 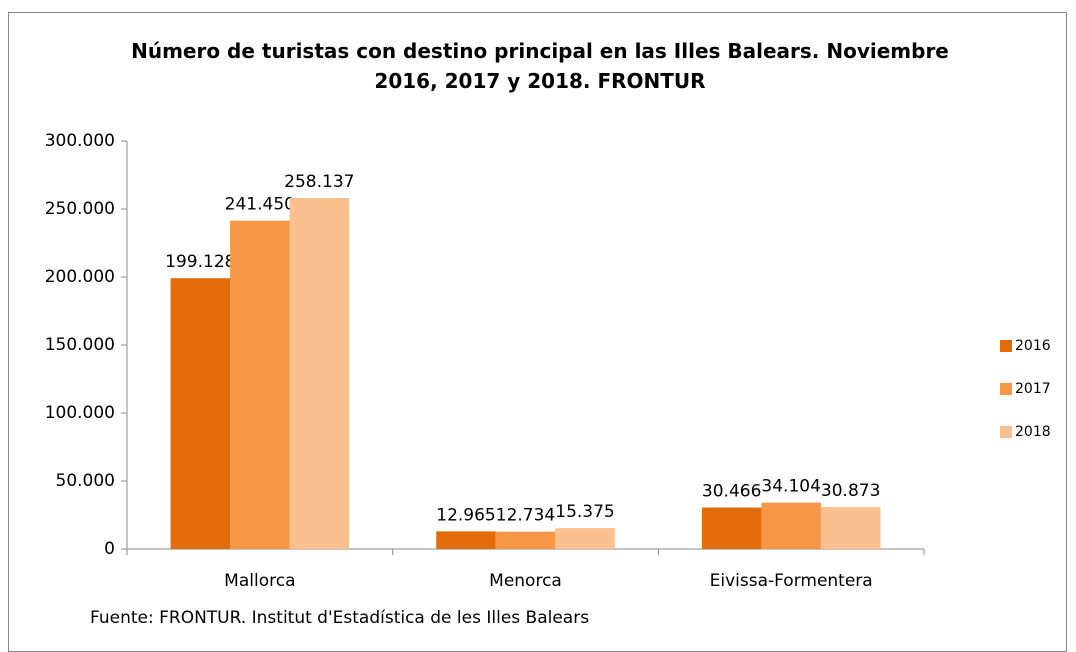 What do you see at coordinates (80, 413) in the screenshot?
I see `y-tick-label: 100.000` at bounding box center [80, 413].